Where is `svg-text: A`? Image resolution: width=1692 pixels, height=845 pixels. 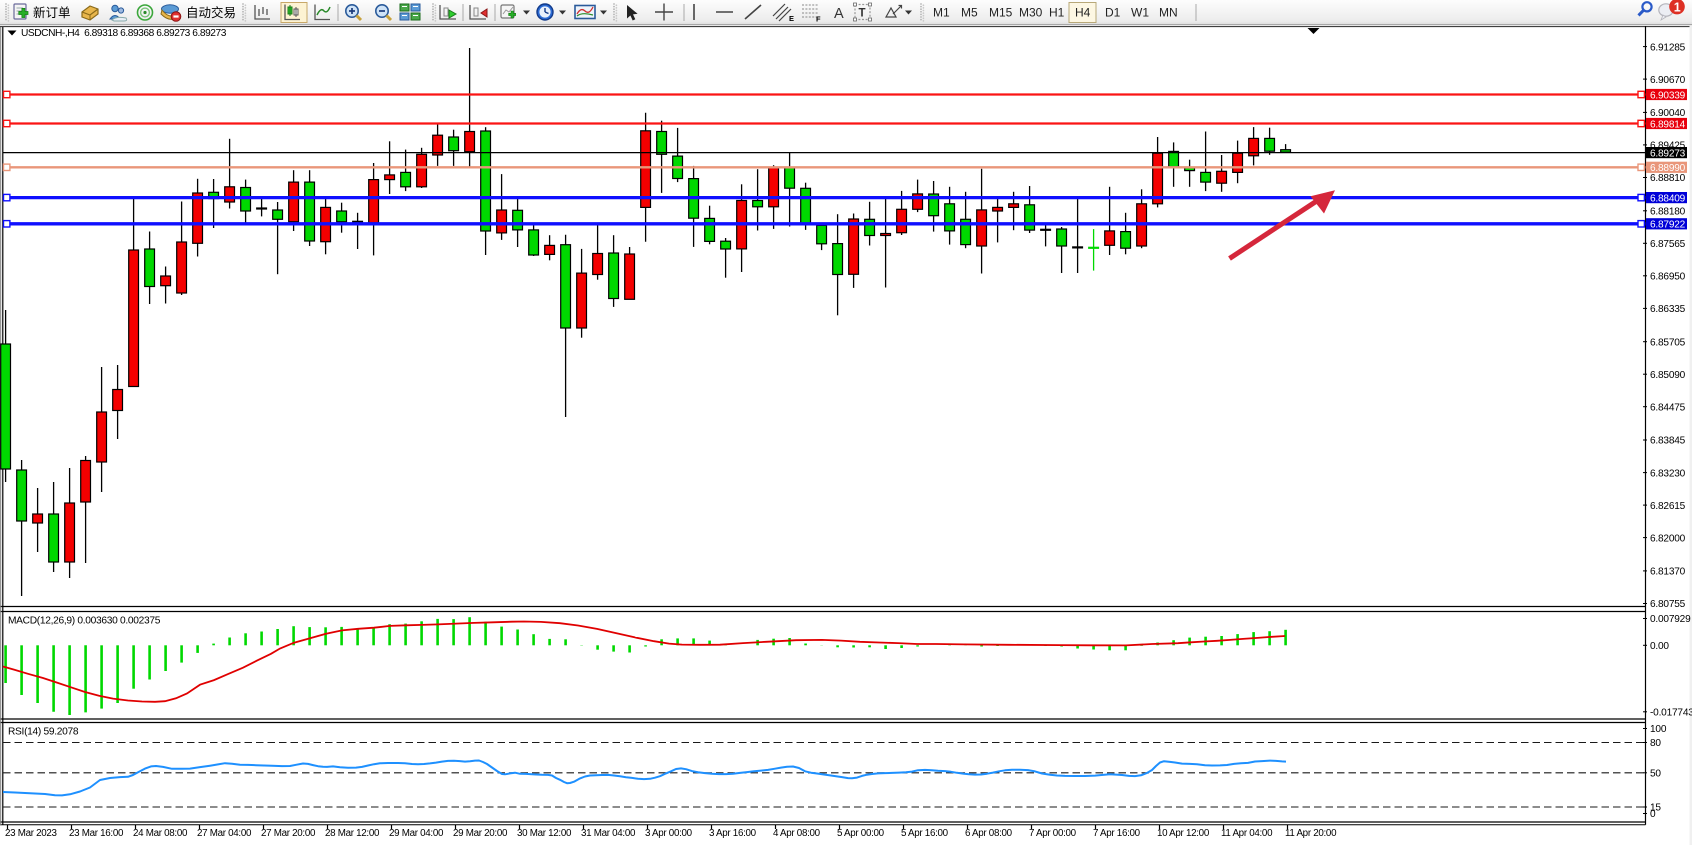 svg-text: A is located at coordinates (839, 14).